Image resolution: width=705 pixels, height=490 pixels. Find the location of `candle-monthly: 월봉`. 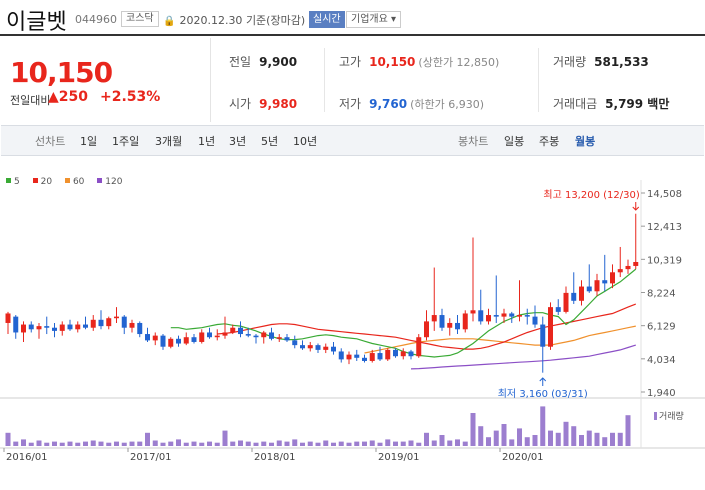

candle-monthly: 월봉 is located at coordinates (585, 141).